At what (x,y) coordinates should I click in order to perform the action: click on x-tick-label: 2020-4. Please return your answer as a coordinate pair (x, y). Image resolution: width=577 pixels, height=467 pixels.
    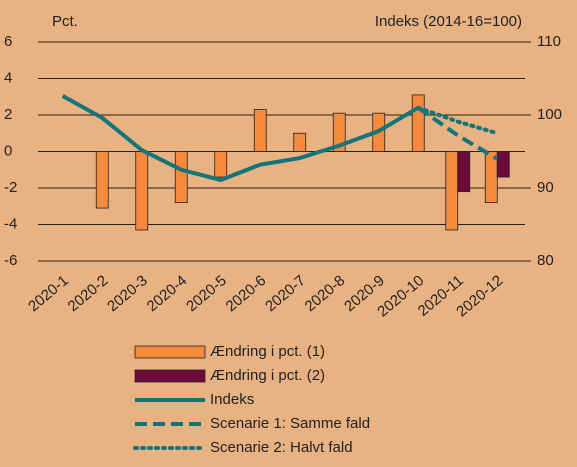
    Looking at the image, I should click on (167, 293).